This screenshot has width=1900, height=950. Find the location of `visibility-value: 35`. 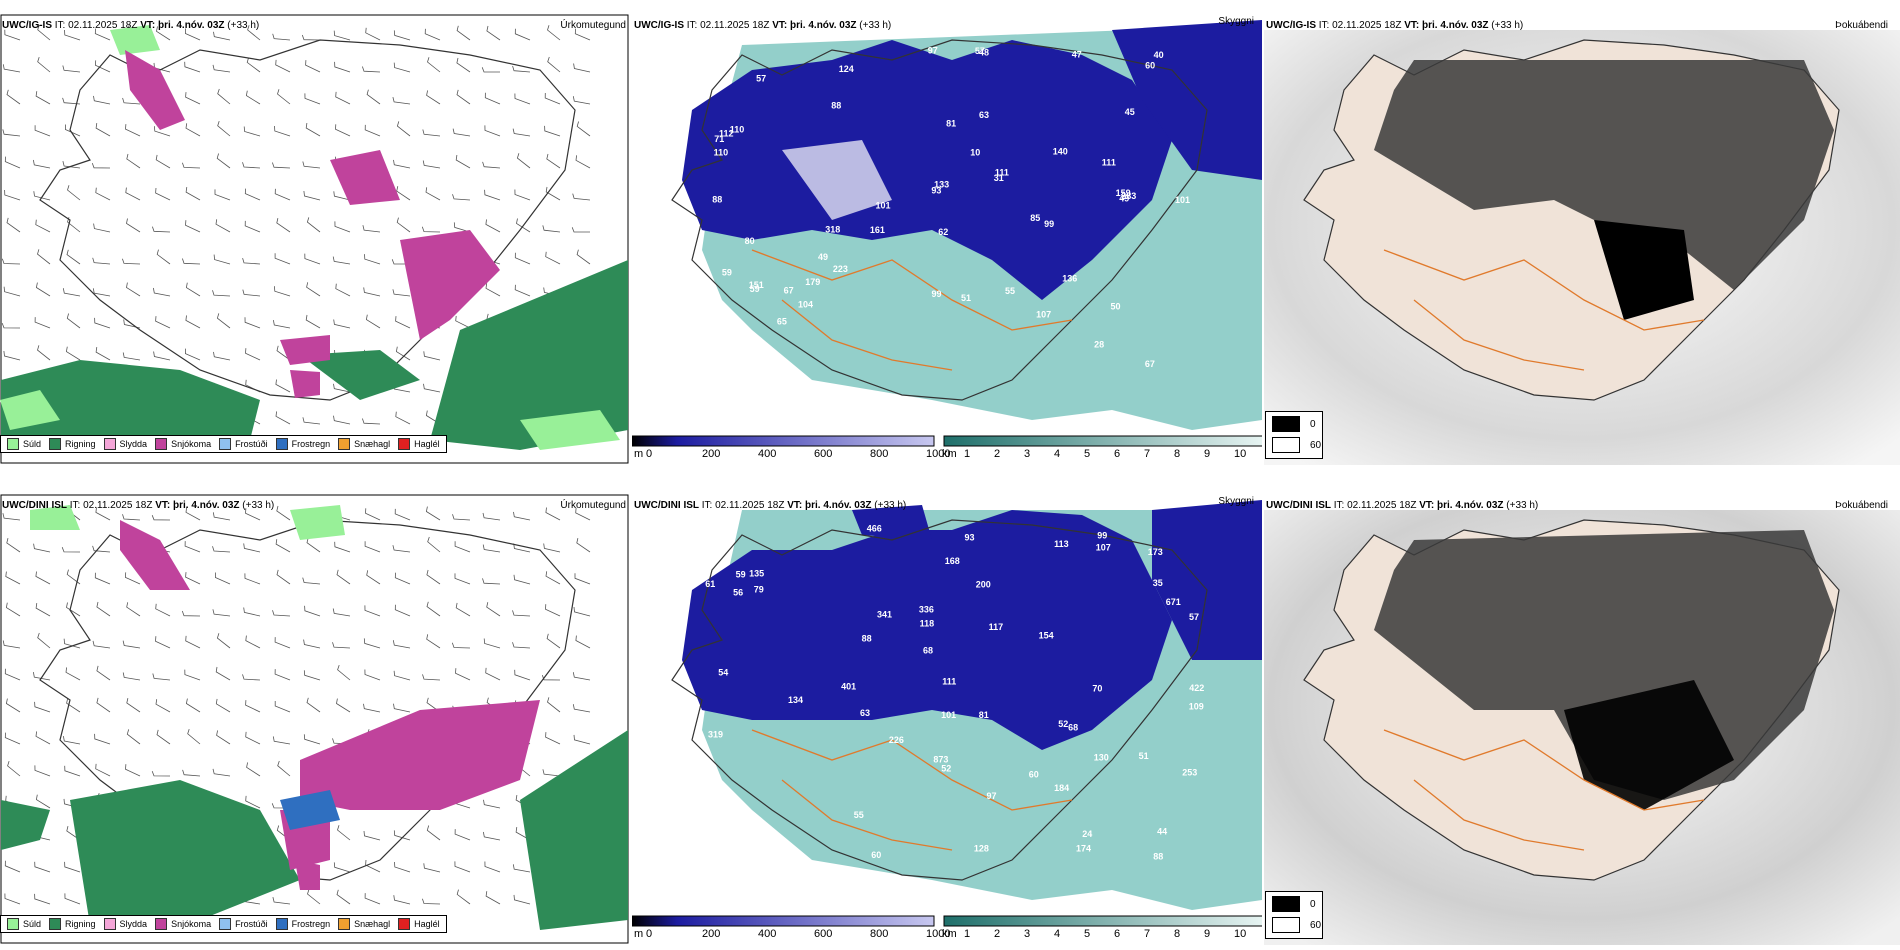

visibility-value: 35 is located at coordinates (1158, 583).